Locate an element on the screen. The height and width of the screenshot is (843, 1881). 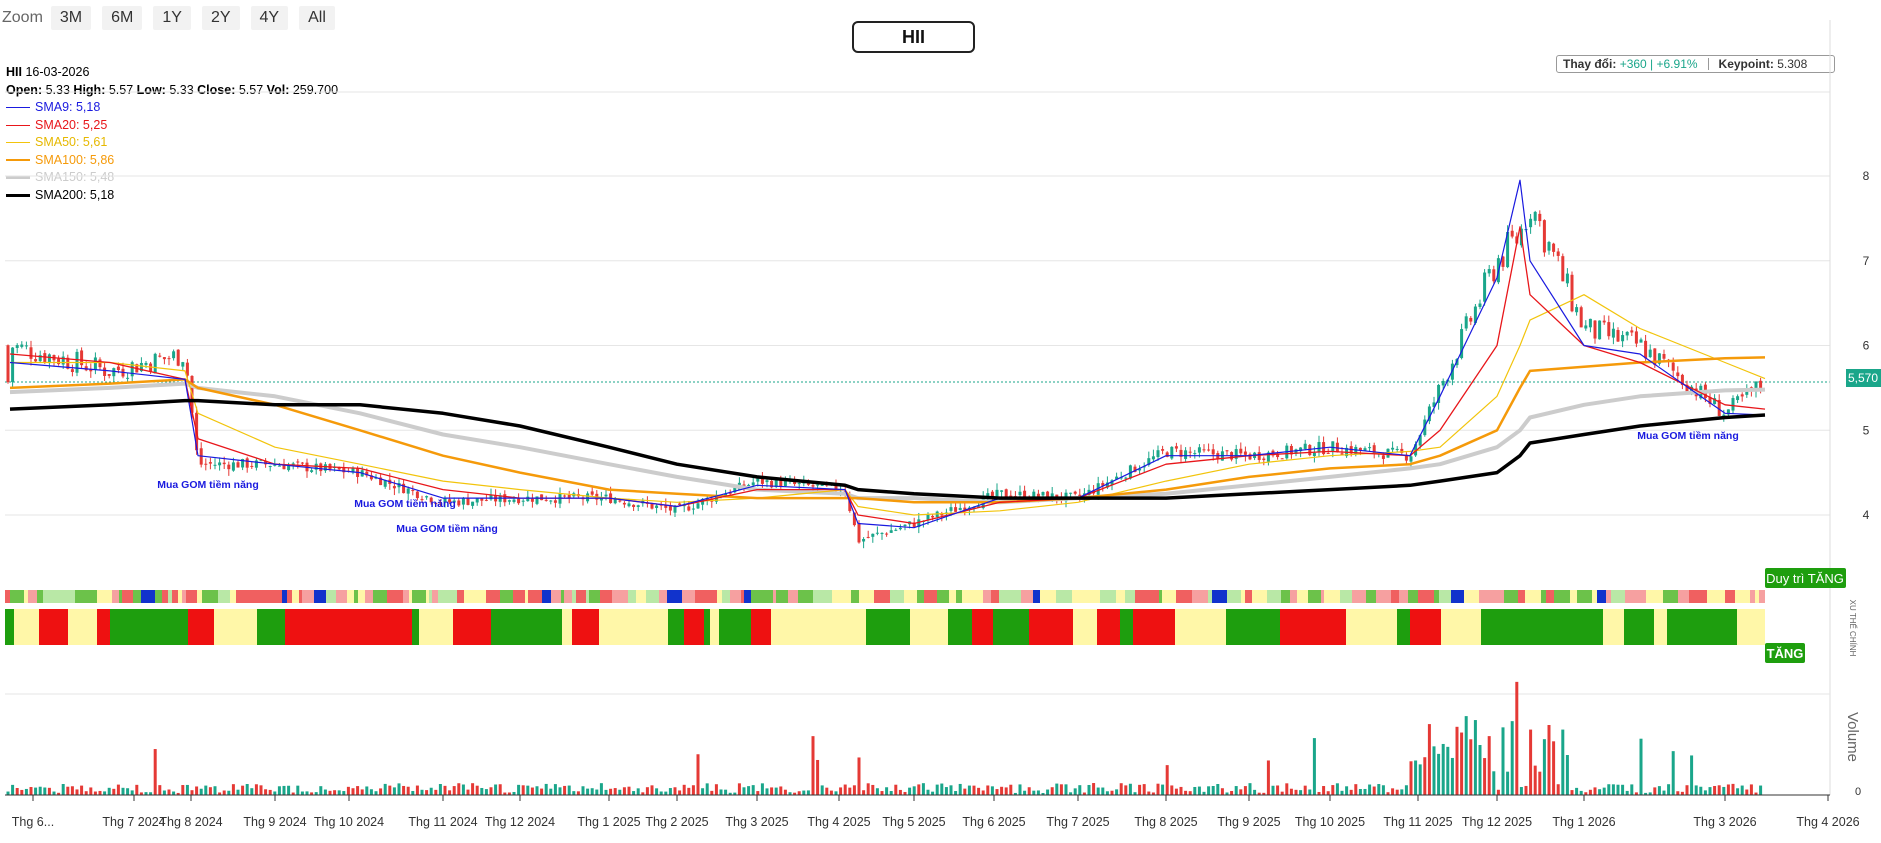
legend-sma9: SMA9: 5,18 is located at coordinates (172, 108).